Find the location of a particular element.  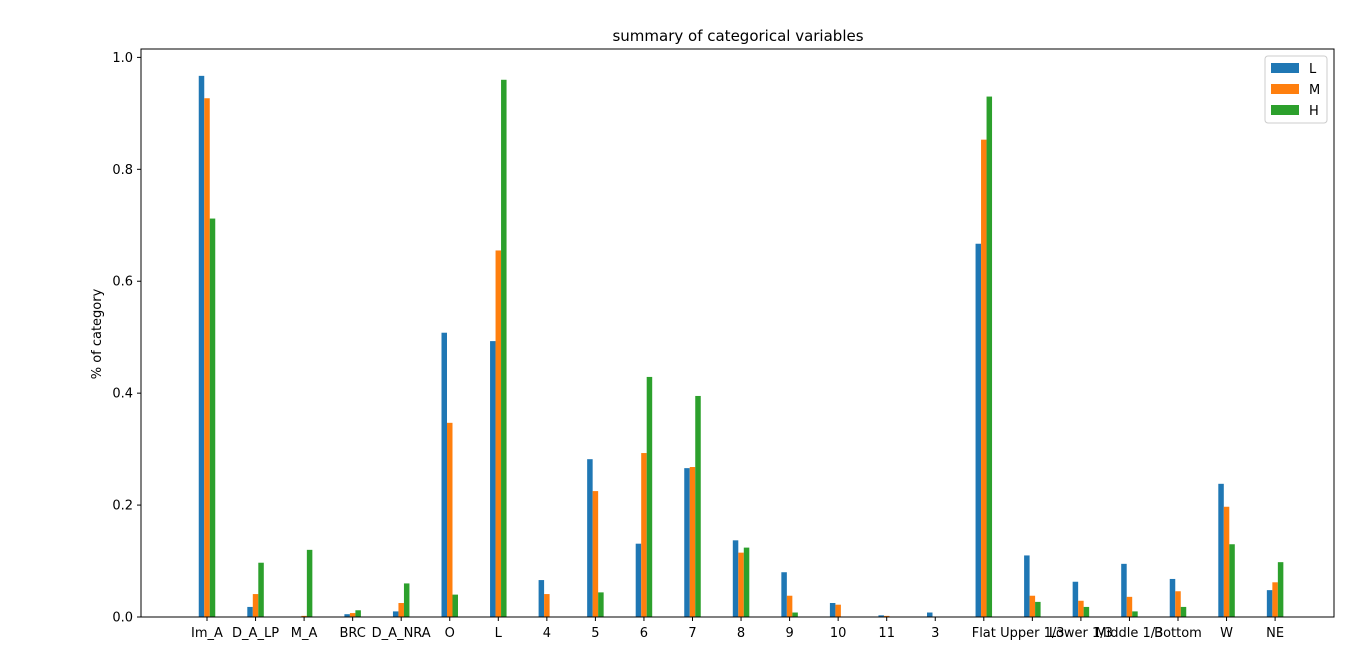

x-tick-label: Lower 1/3 is located at coordinates (1081, 633).